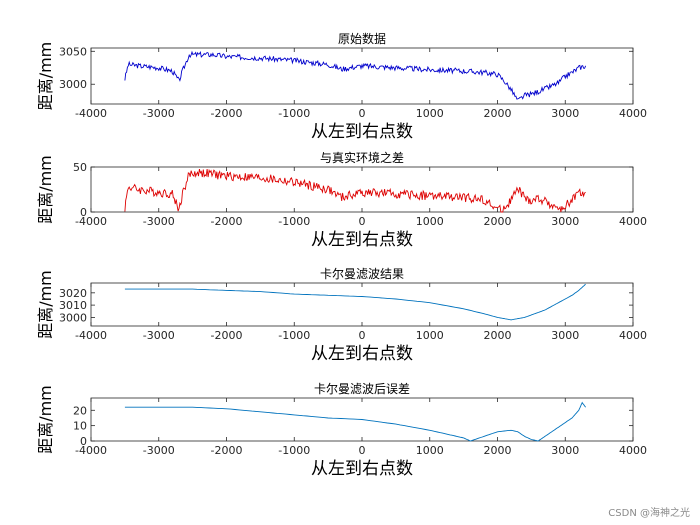 The image size is (700, 525). Describe the element at coordinates (649, 513) in the screenshot. I see `watermark: CSDN @海神之光` at that location.